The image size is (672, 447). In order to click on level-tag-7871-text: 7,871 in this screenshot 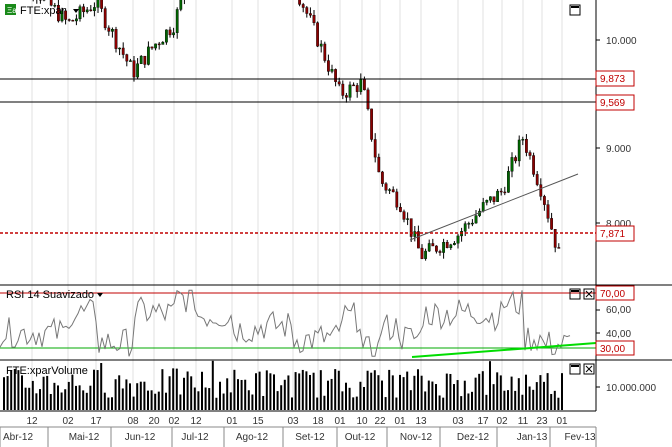, I will do `click(612, 234)`.